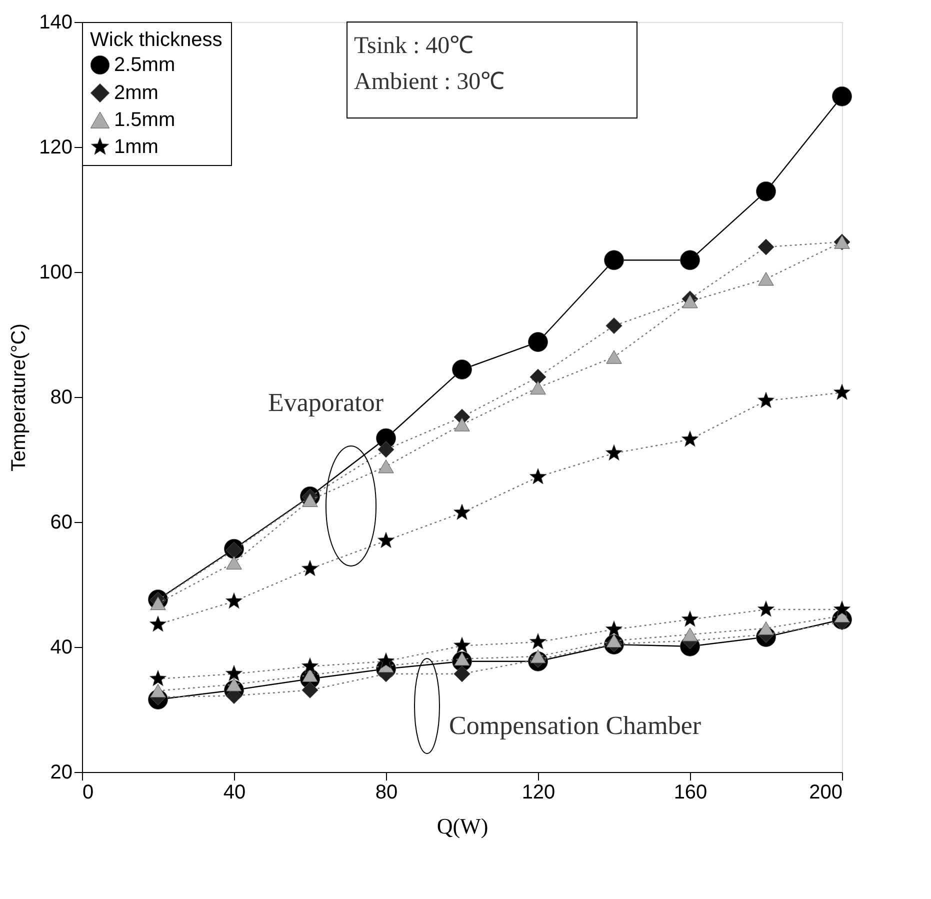 The height and width of the screenshot is (899, 931). What do you see at coordinates (575, 725) in the screenshot?
I see `annotation: Compensation Chamber` at bounding box center [575, 725].